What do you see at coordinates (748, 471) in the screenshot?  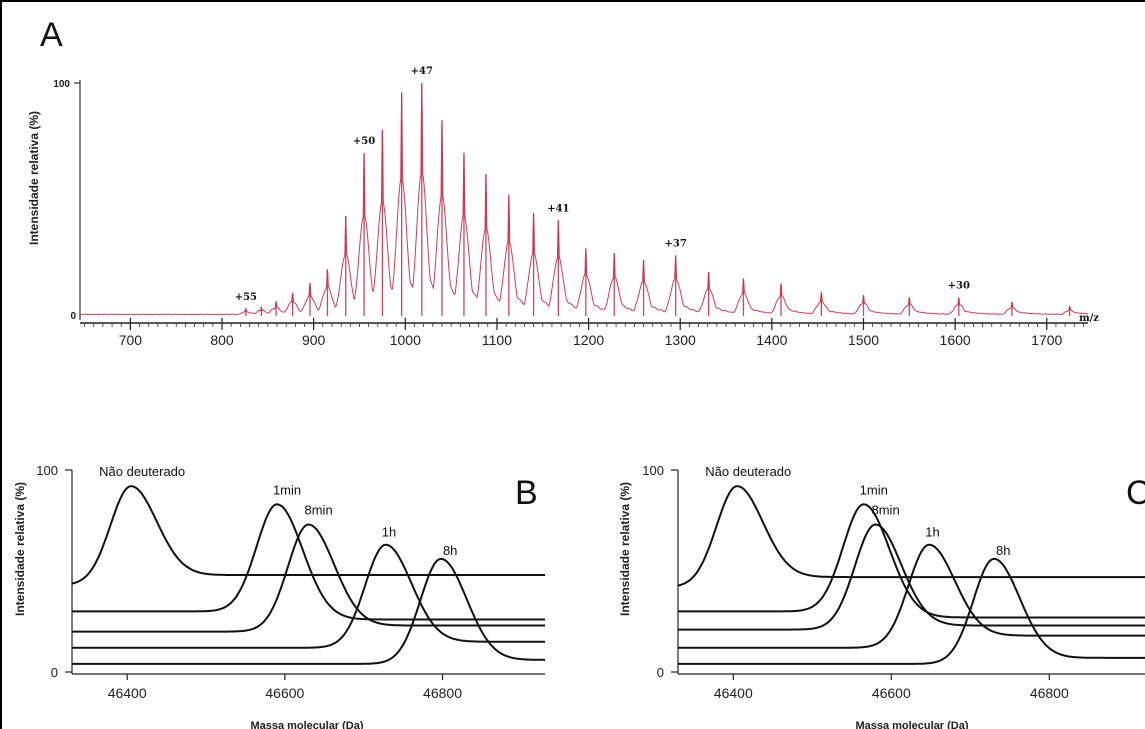 I see `panel-c-curve-label: Não deuterado` at bounding box center [748, 471].